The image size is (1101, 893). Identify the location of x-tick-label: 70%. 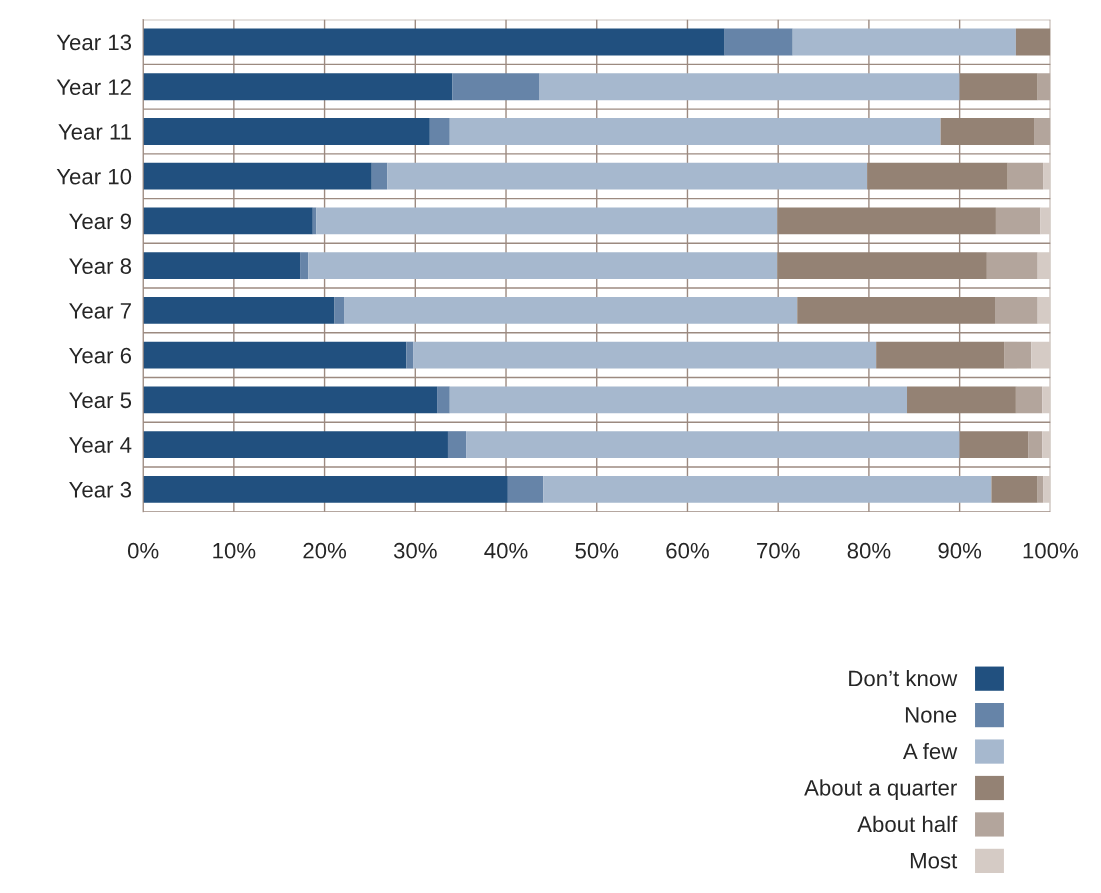
(778, 550).